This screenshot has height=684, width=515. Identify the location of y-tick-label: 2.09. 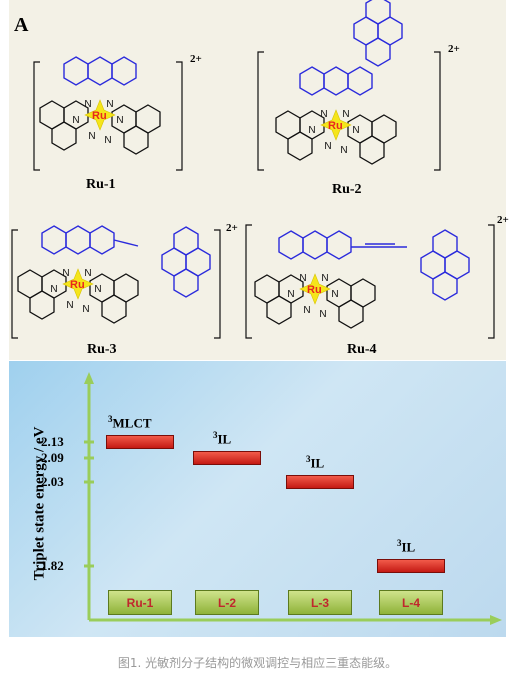
(52, 457).